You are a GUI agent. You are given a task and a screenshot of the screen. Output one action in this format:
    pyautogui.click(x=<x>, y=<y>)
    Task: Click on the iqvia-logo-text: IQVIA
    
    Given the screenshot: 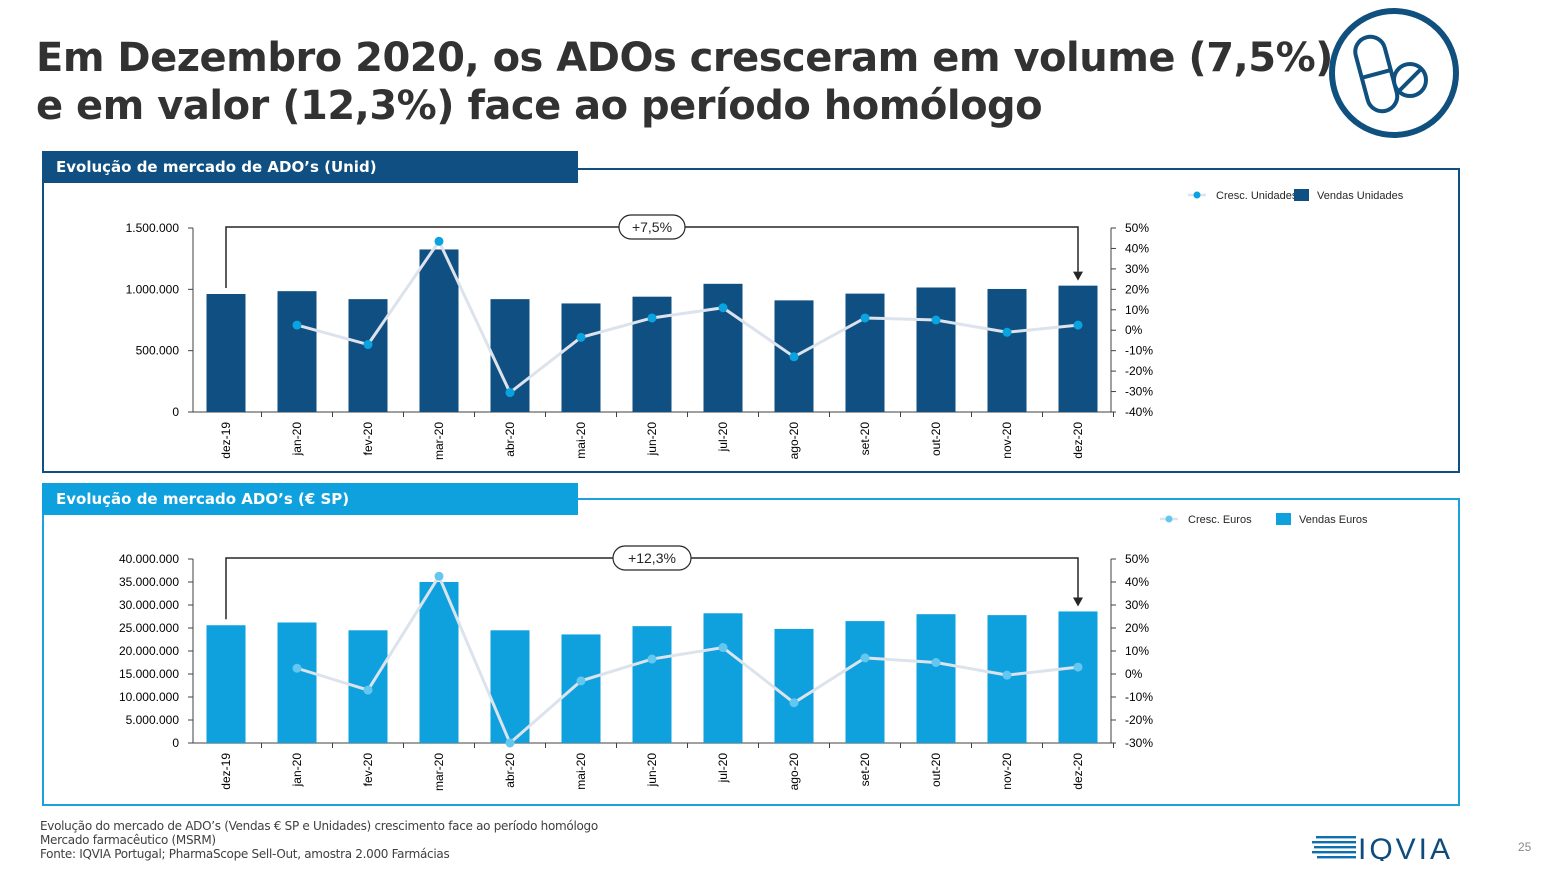 What is the action you would take?
    pyautogui.click(x=1405, y=847)
    